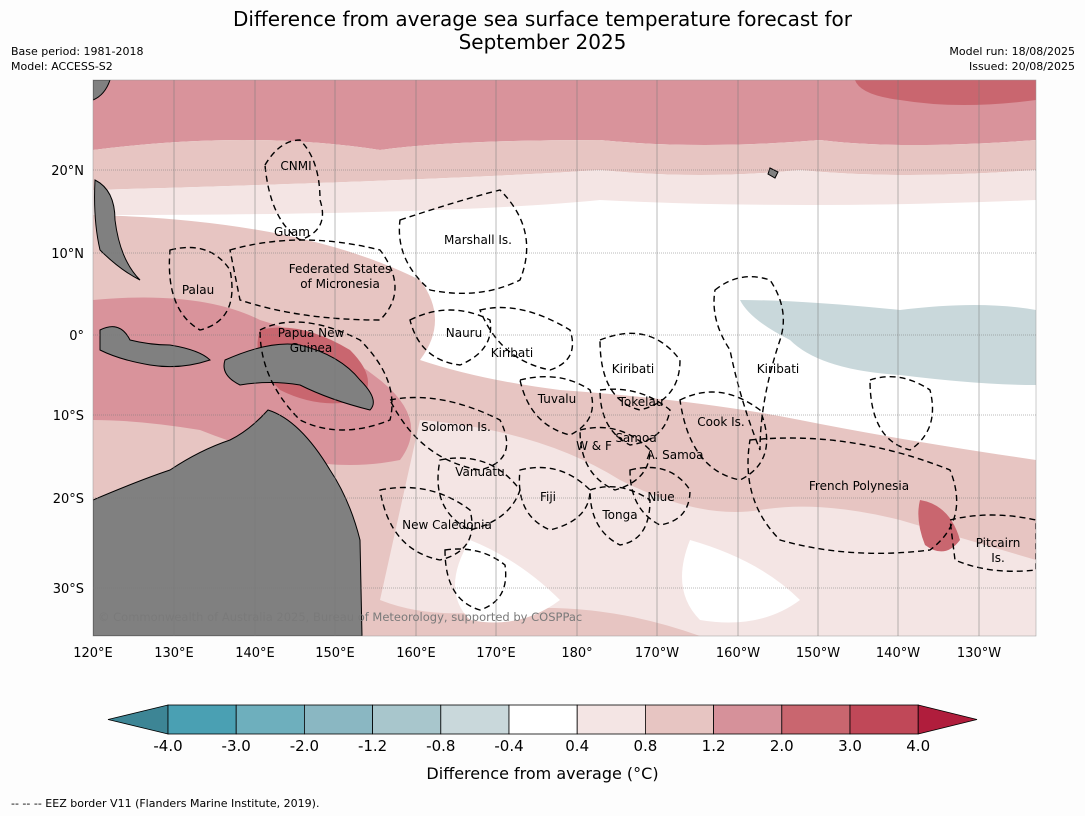 The width and height of the screenshot is (1085, 816). What do you see at coordinates (292, 232) in the screenshot?
I see `region-label: Guam` at bounding box center [292, 232].